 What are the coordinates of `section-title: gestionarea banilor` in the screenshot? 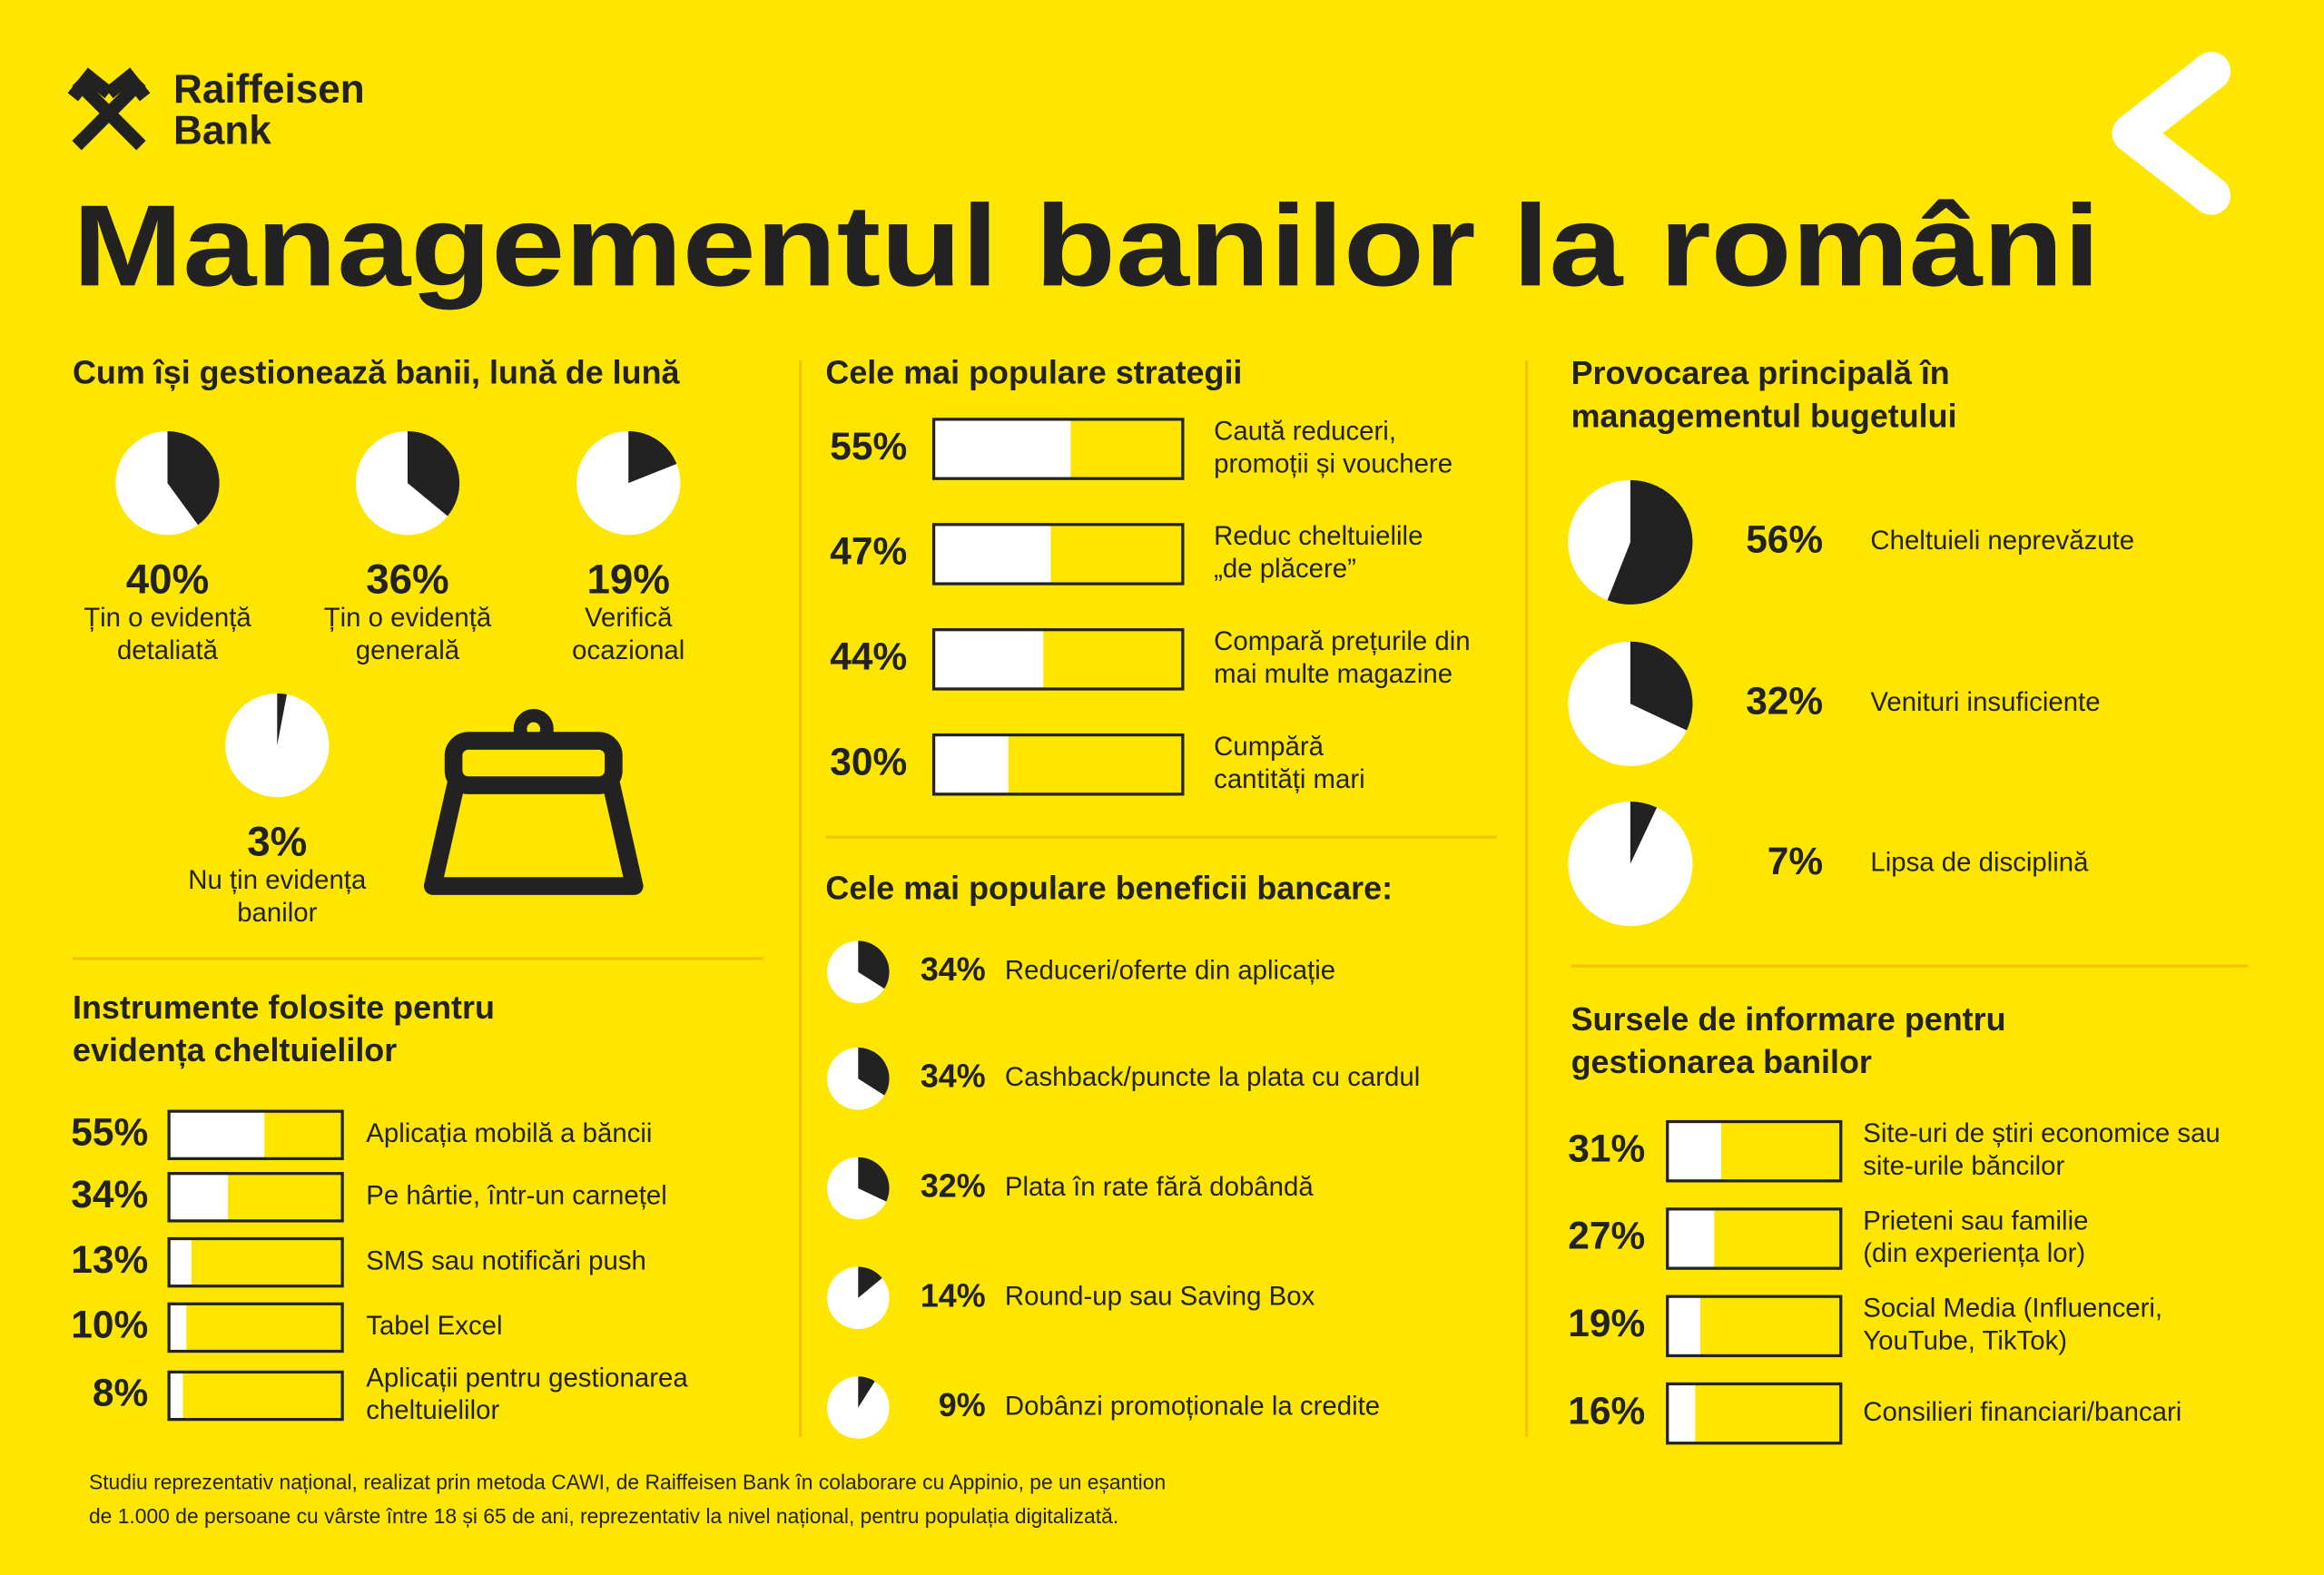 It's located at (1721, 1062).